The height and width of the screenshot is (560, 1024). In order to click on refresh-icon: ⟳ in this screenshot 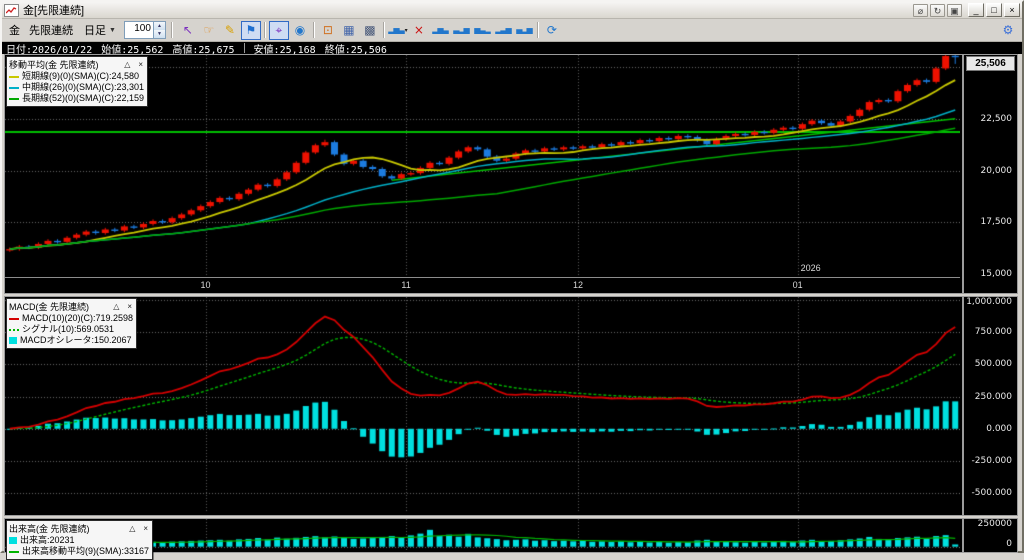, I will do `click(551, 30)`.